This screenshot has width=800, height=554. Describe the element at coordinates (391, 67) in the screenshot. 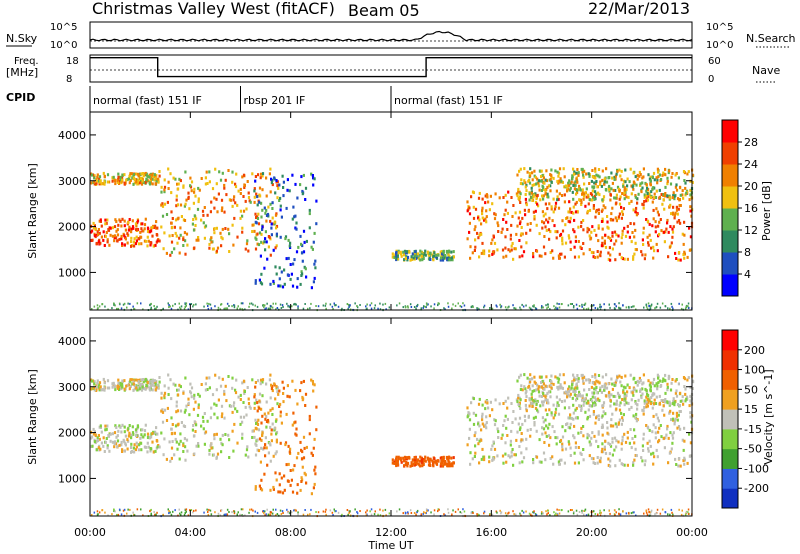

I see `freq-line` at that location.